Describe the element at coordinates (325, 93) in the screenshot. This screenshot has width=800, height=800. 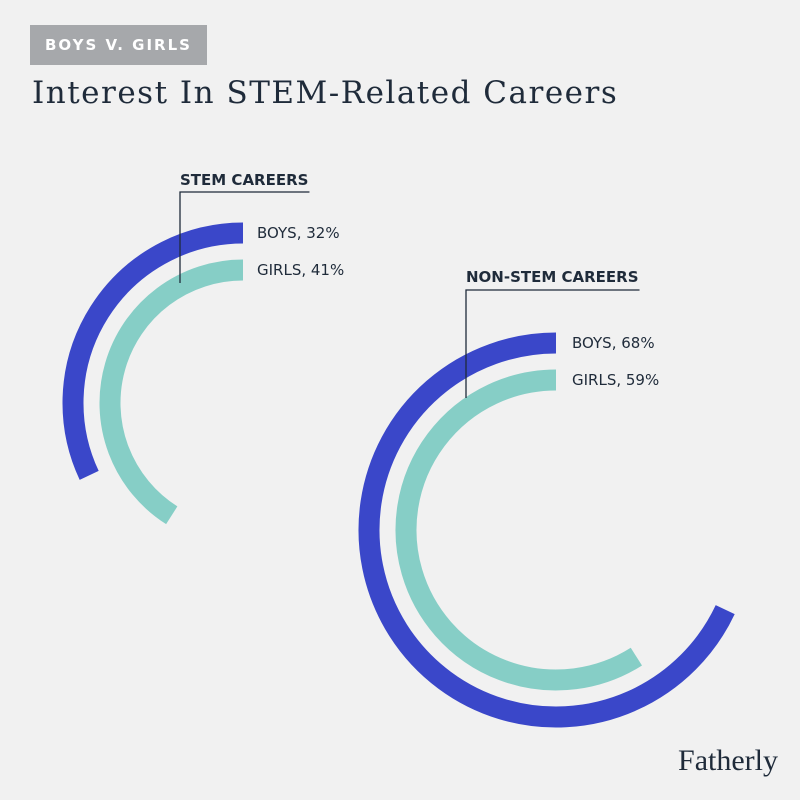
I see `chart-title: Interest In STEM-Related Careers` at that location.